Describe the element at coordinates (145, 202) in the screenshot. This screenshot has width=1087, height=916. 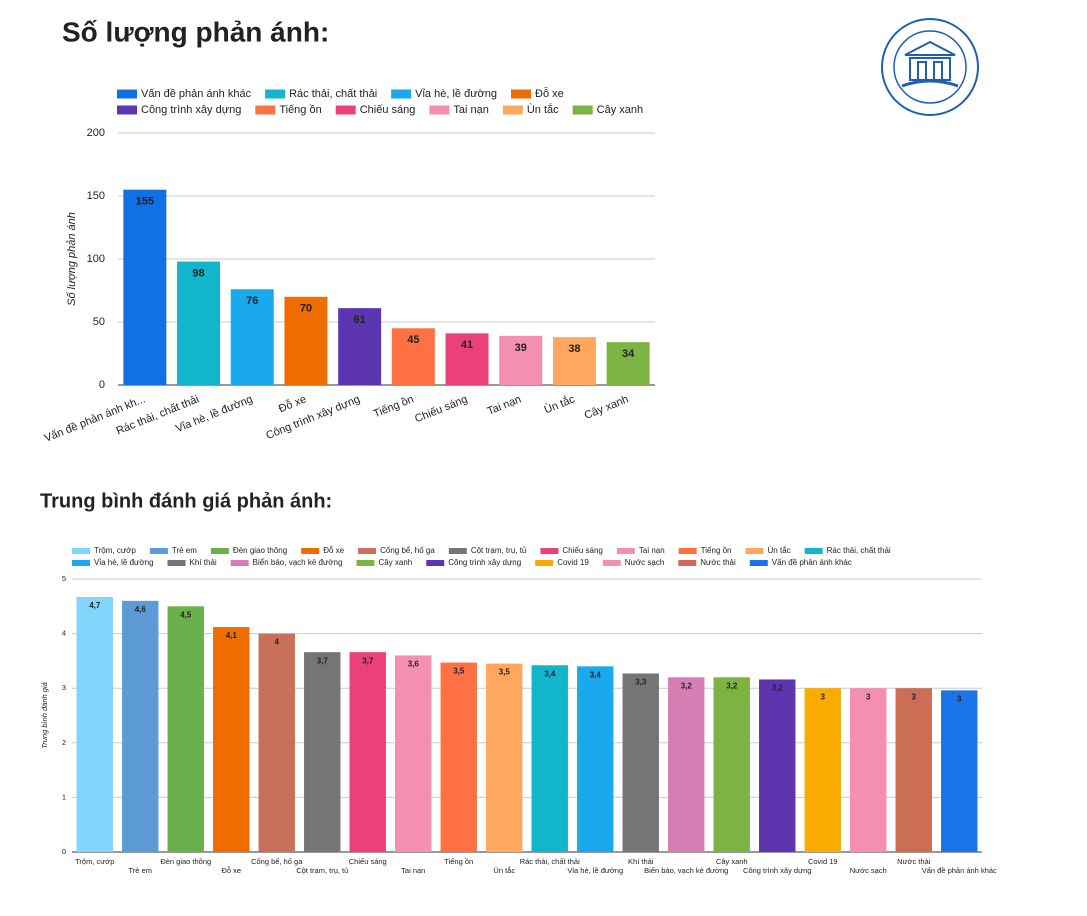
I see `data-label: 155` at that location.